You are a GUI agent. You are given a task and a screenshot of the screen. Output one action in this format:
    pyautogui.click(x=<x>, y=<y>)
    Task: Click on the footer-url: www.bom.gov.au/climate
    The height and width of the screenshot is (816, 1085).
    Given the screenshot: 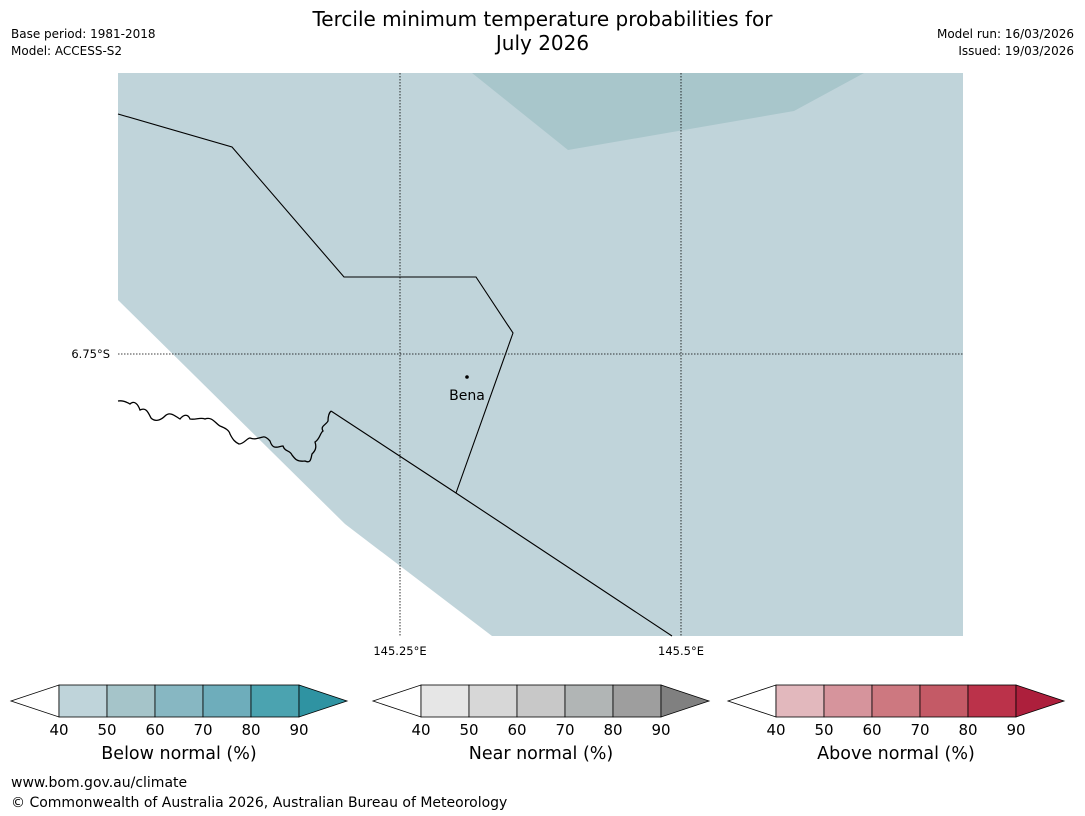 What is the action you would take?
    pyautogui.click(x=99, y=783)
    